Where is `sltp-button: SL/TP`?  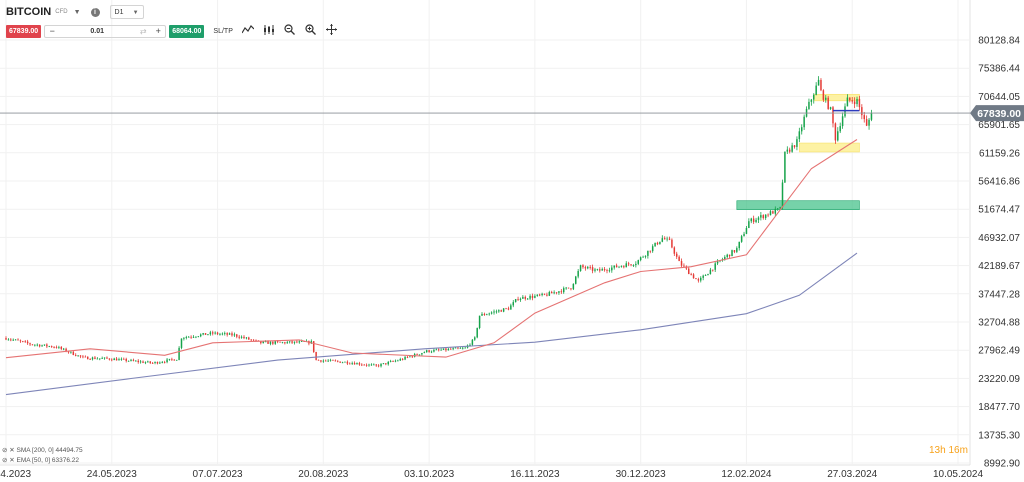
sltp-button: SL/TP is located at coordinates (223, 31).